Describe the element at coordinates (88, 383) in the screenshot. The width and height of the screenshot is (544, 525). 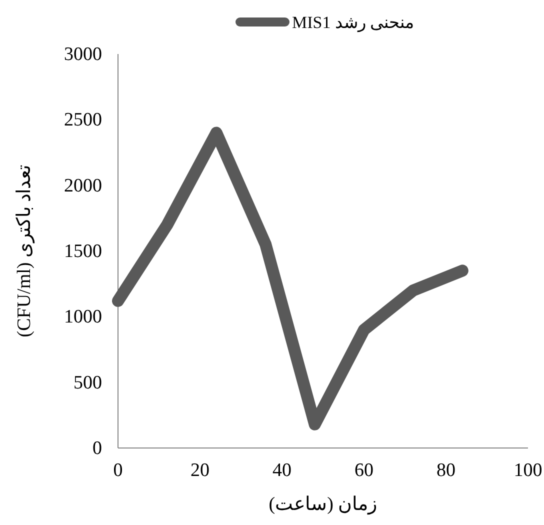
I see `y-tick-label: 500` at that location.